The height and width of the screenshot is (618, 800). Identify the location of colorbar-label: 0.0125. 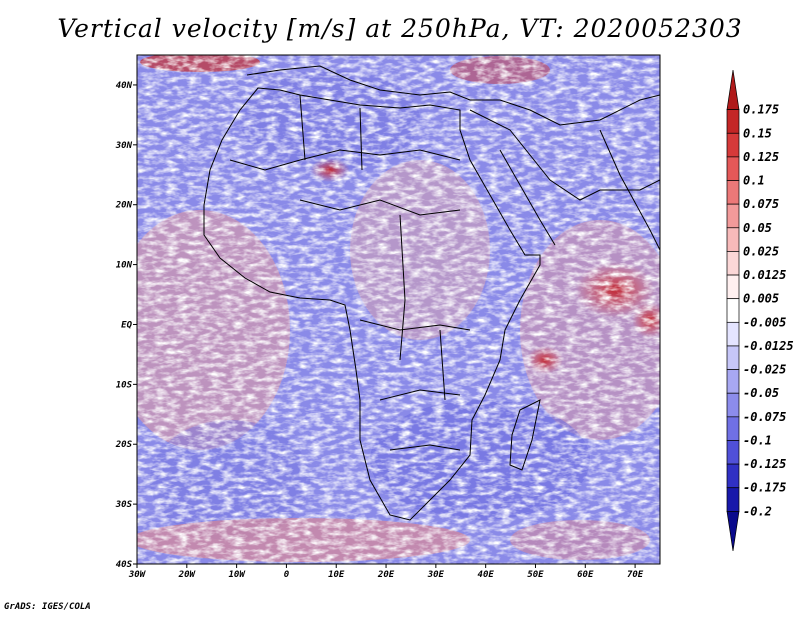
(764, 275).